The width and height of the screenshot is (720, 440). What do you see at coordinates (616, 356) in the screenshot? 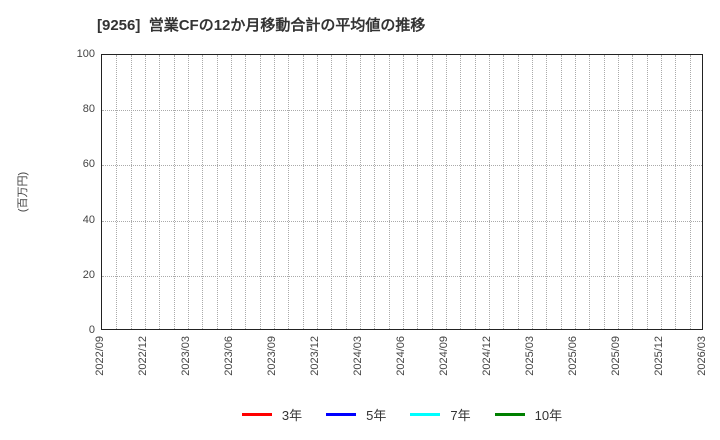
I see `x-tick-label: 2025/09` at bounding box center [616, 356].